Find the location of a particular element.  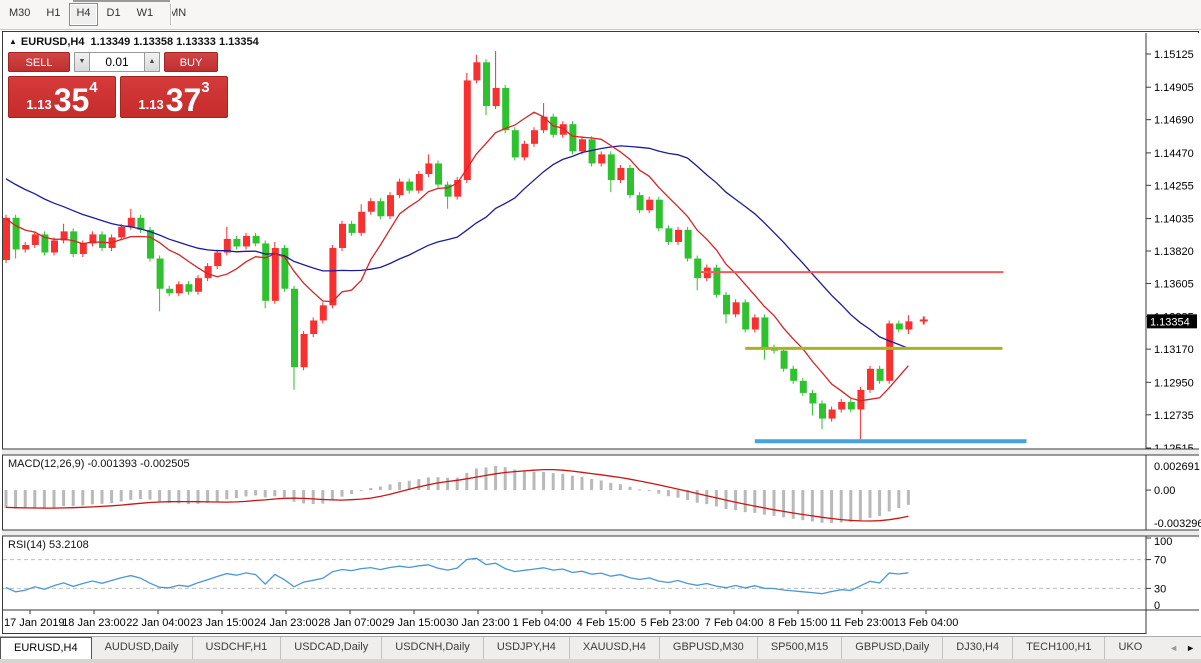

symbol-tab-gbpusd-m30: GBPUSD,M30 is located at coordinates (709, 648).